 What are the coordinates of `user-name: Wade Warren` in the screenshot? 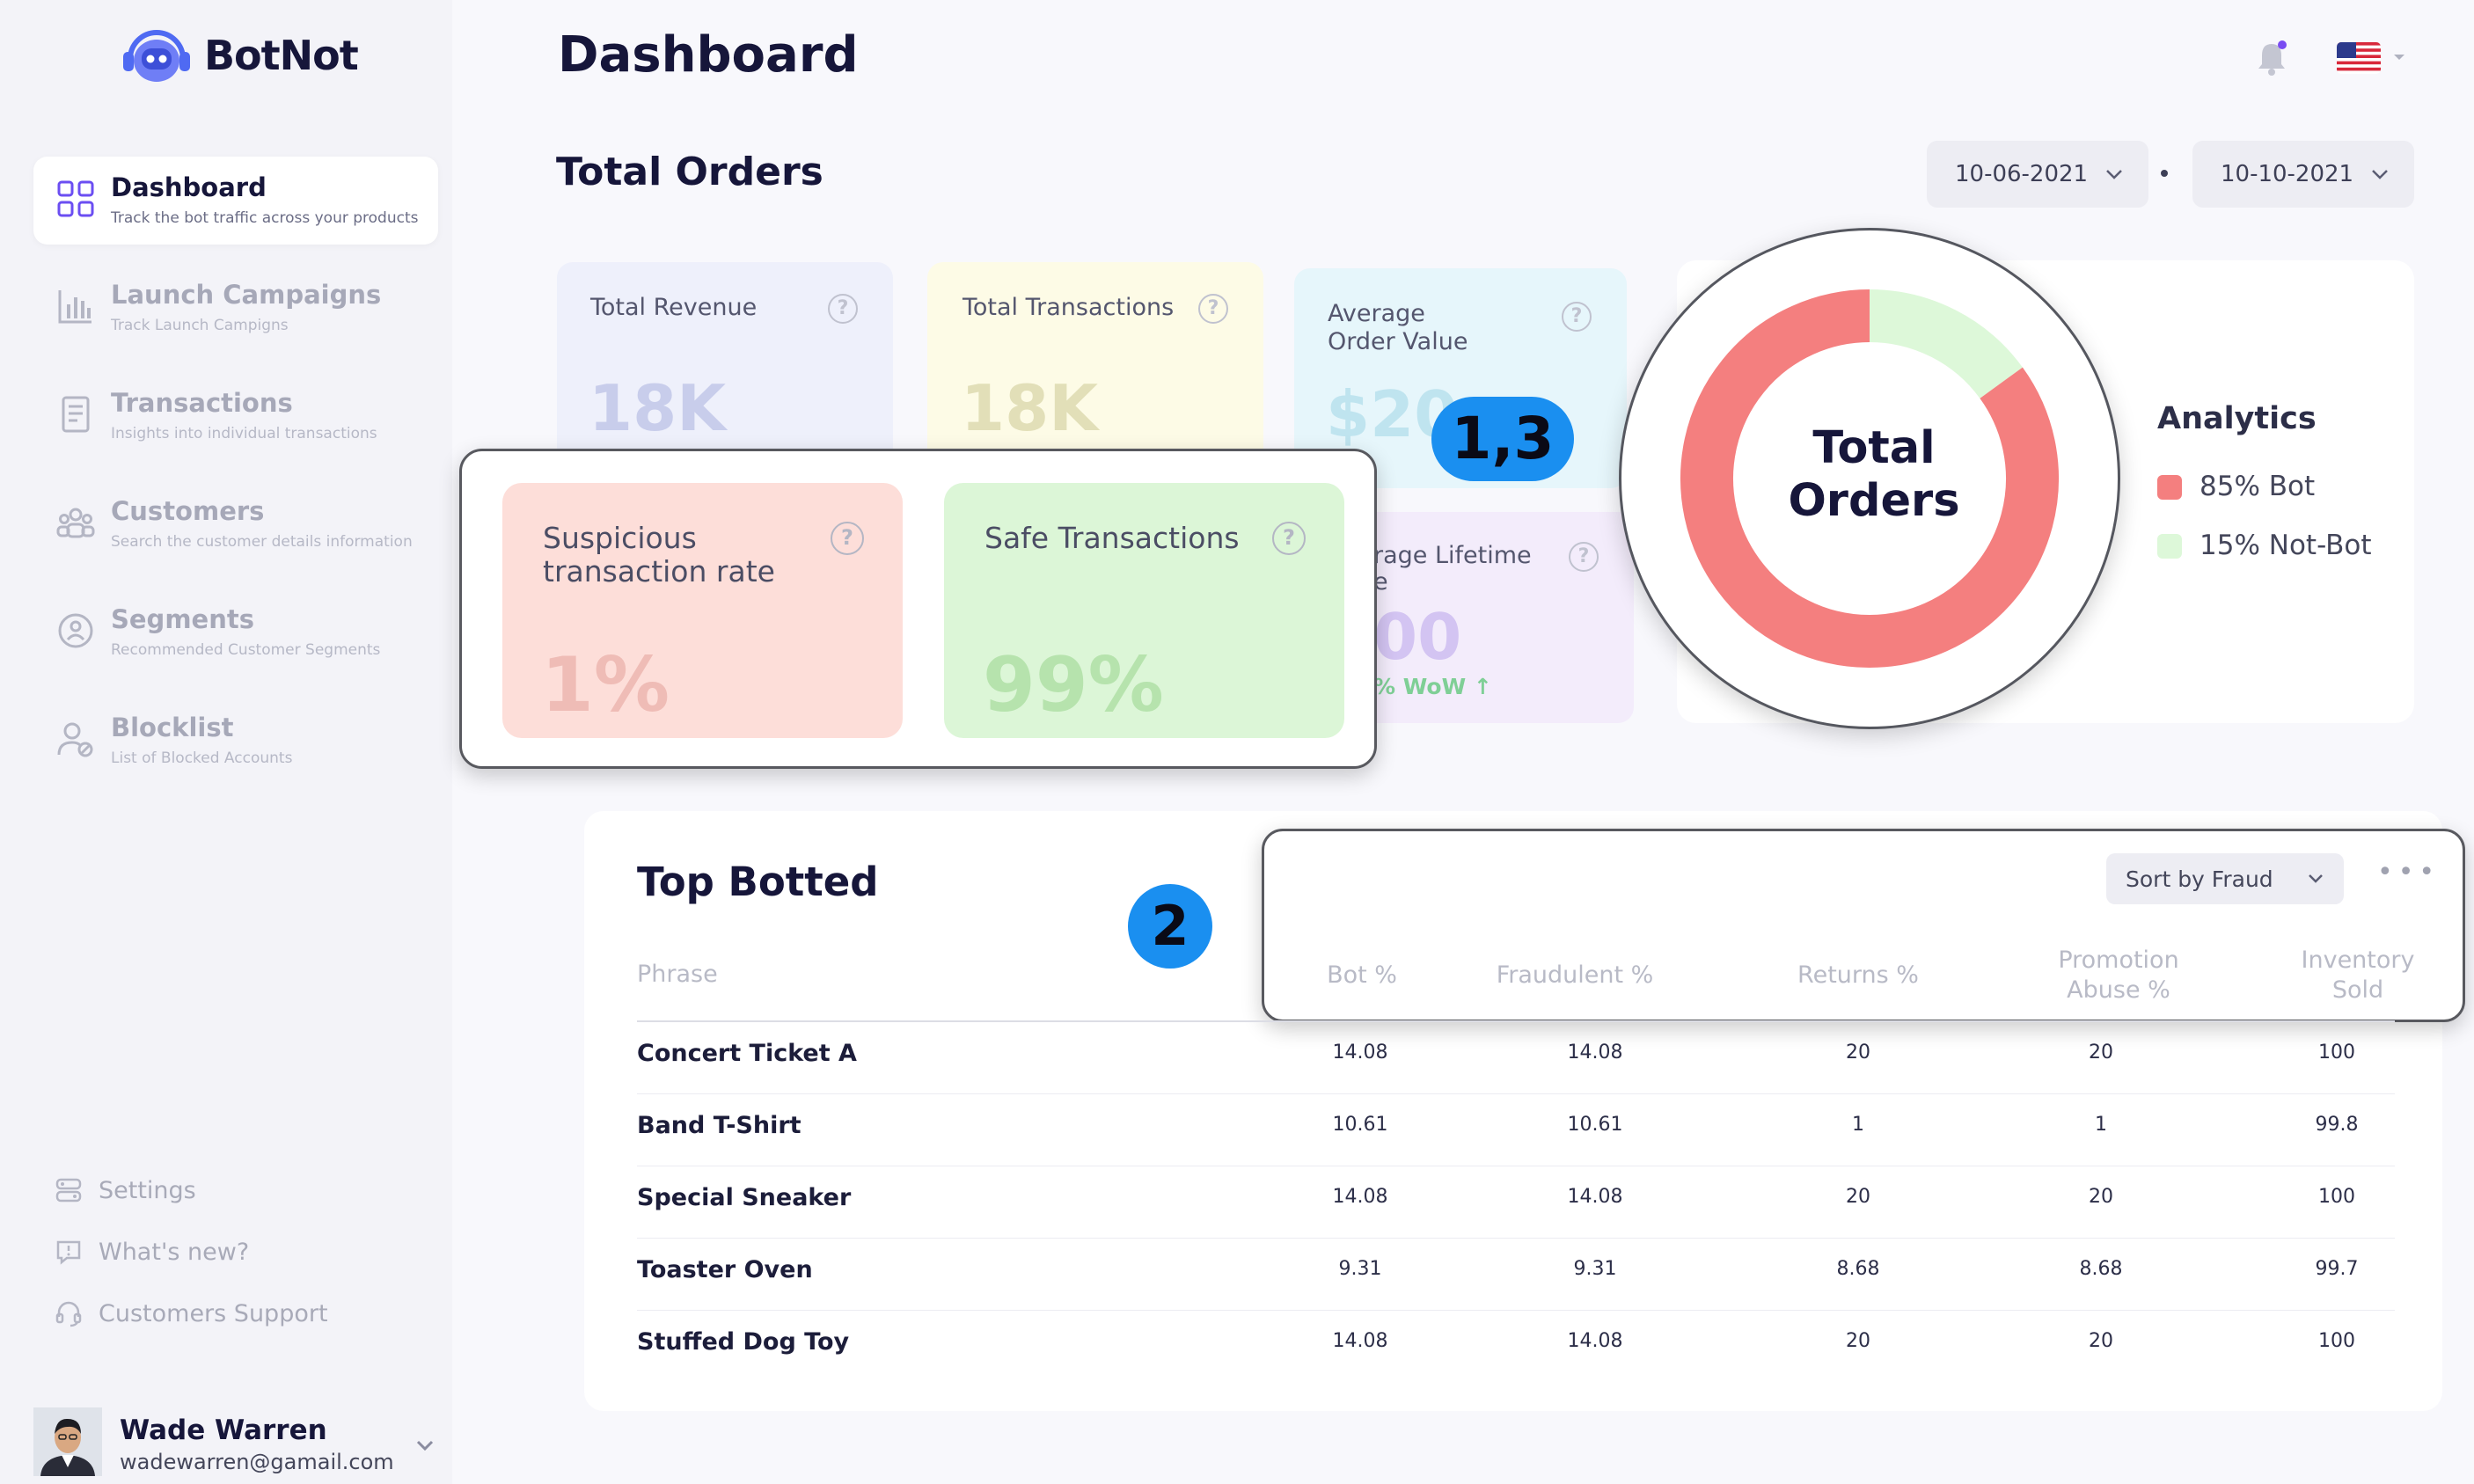 It's located at (223, 1430).